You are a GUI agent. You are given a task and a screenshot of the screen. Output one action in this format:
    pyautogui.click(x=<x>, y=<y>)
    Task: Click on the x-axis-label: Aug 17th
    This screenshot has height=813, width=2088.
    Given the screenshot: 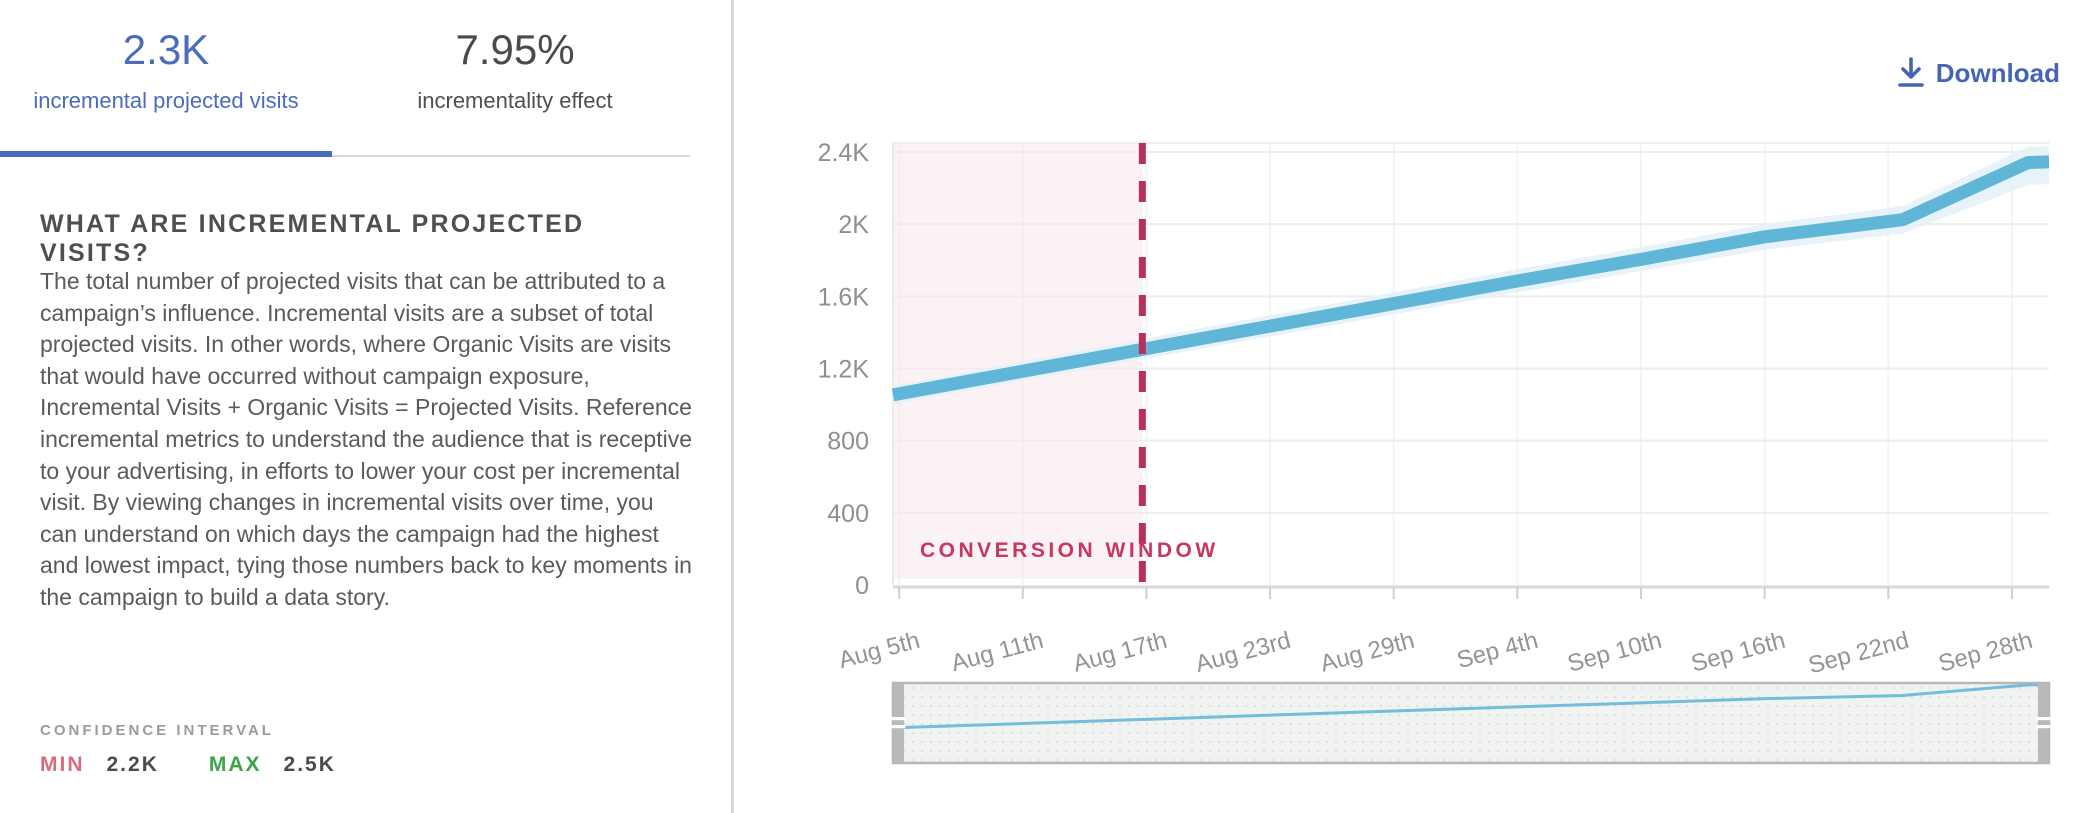 What is the action you would take?
    pyautogui.click(x=1120, y=652)
    